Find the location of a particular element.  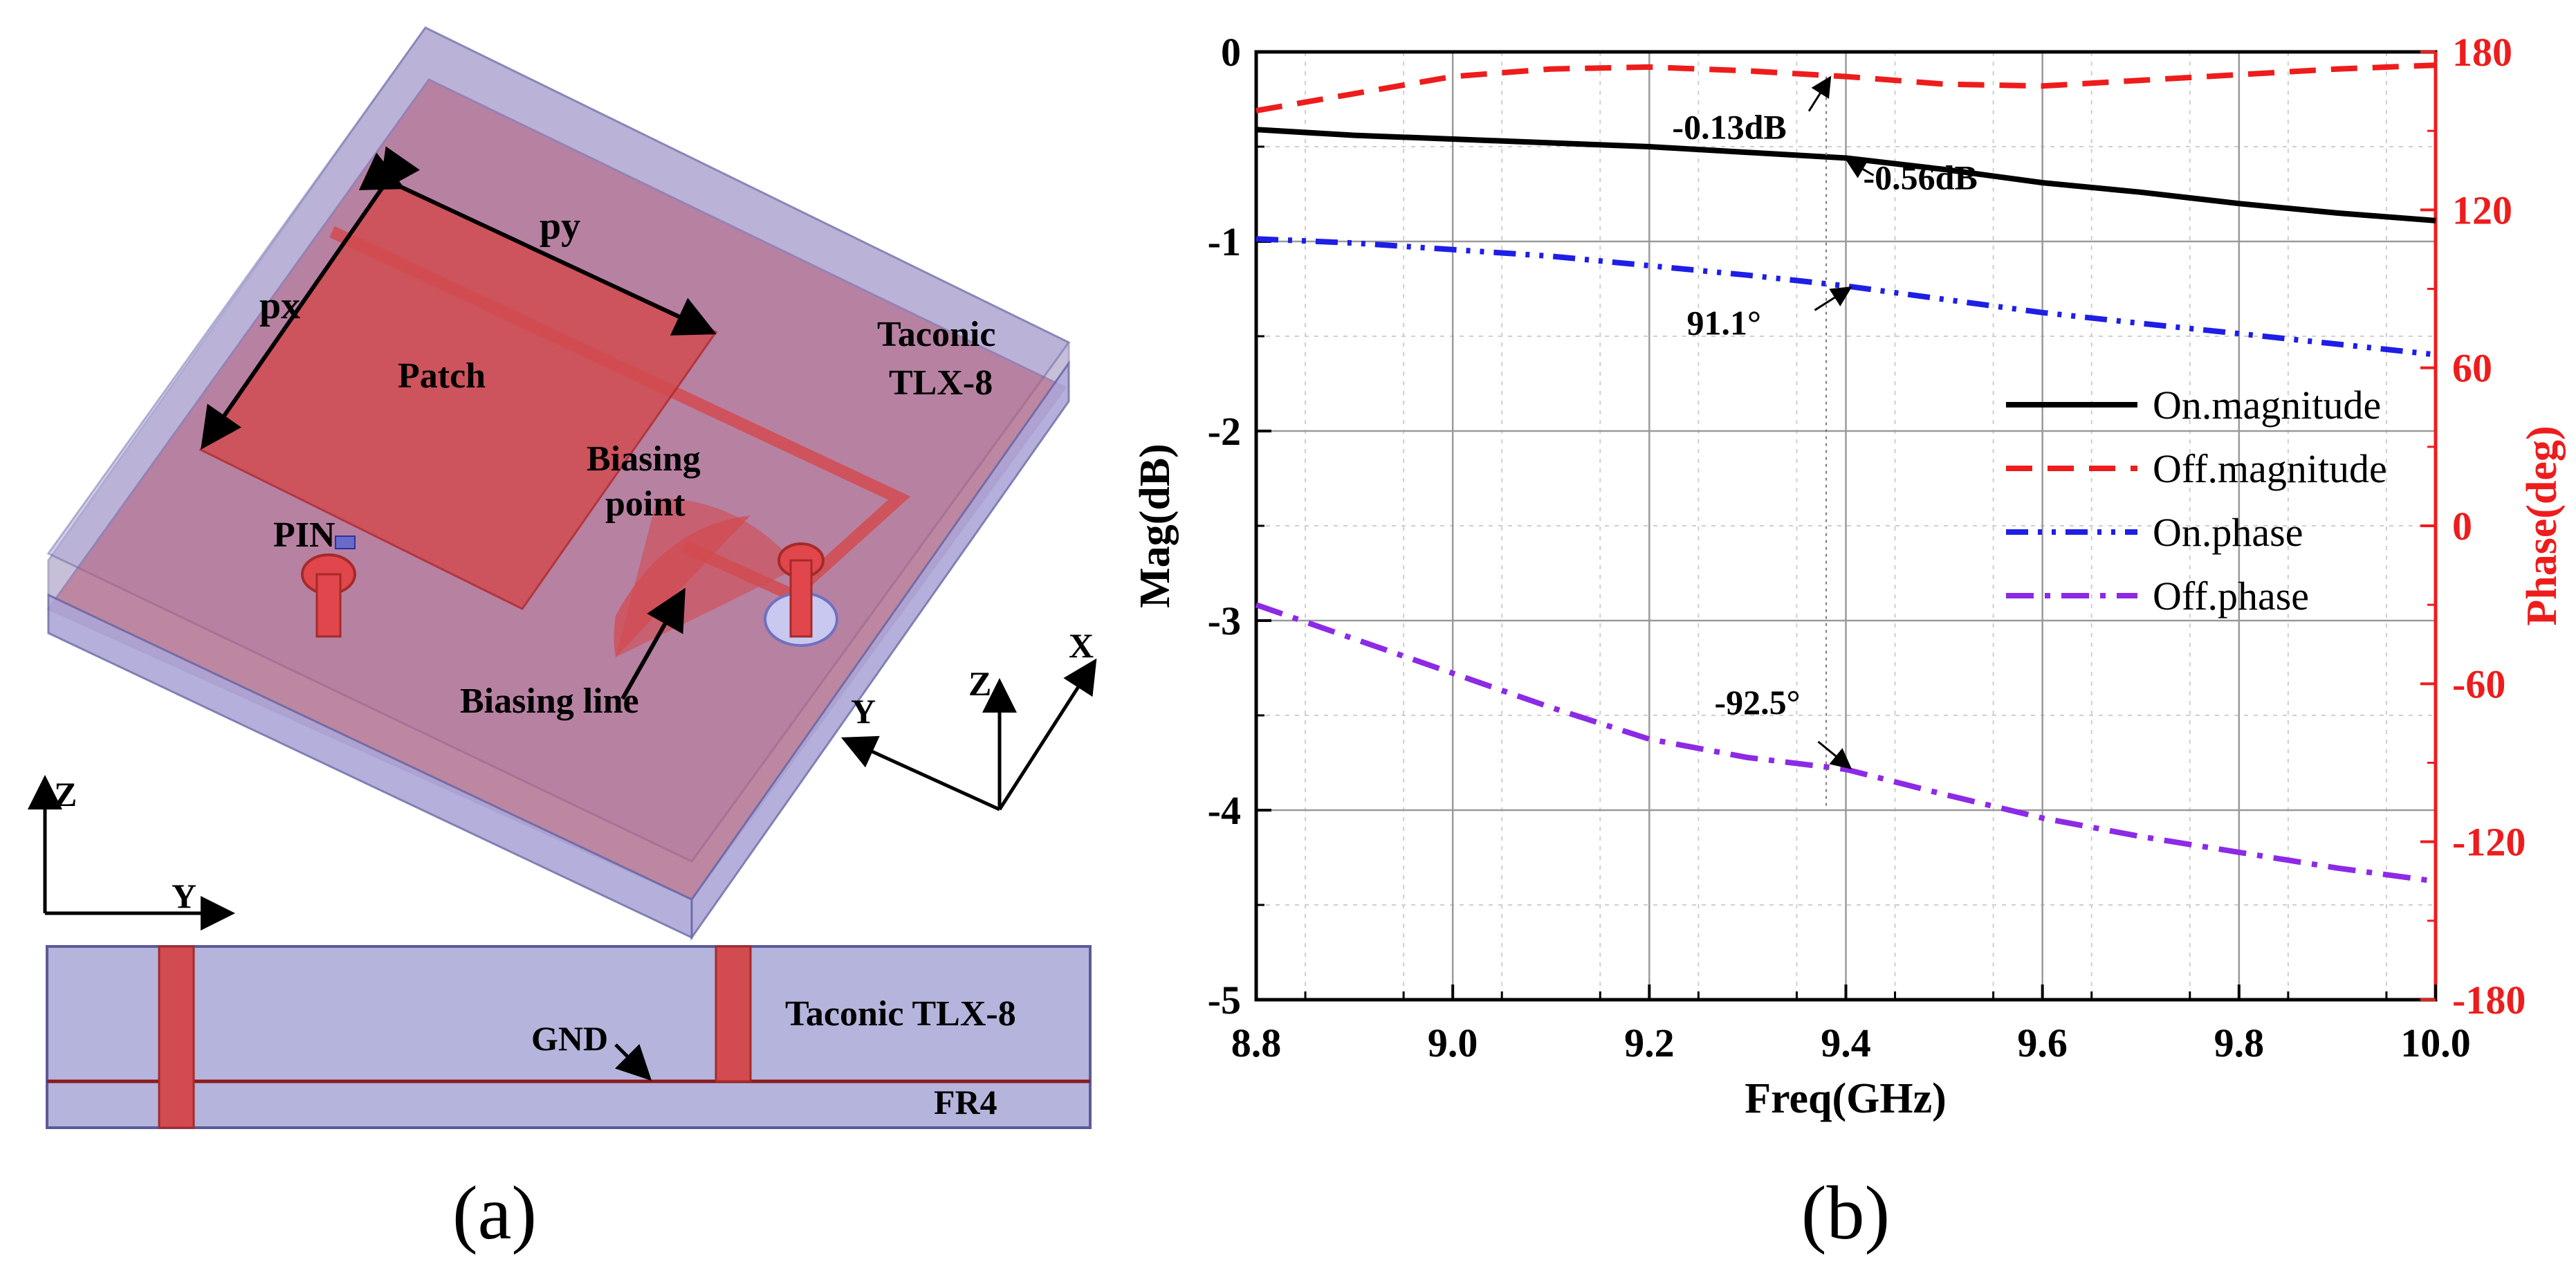

y-right-tick-label: 0 is located at coordinates (2462, 526).